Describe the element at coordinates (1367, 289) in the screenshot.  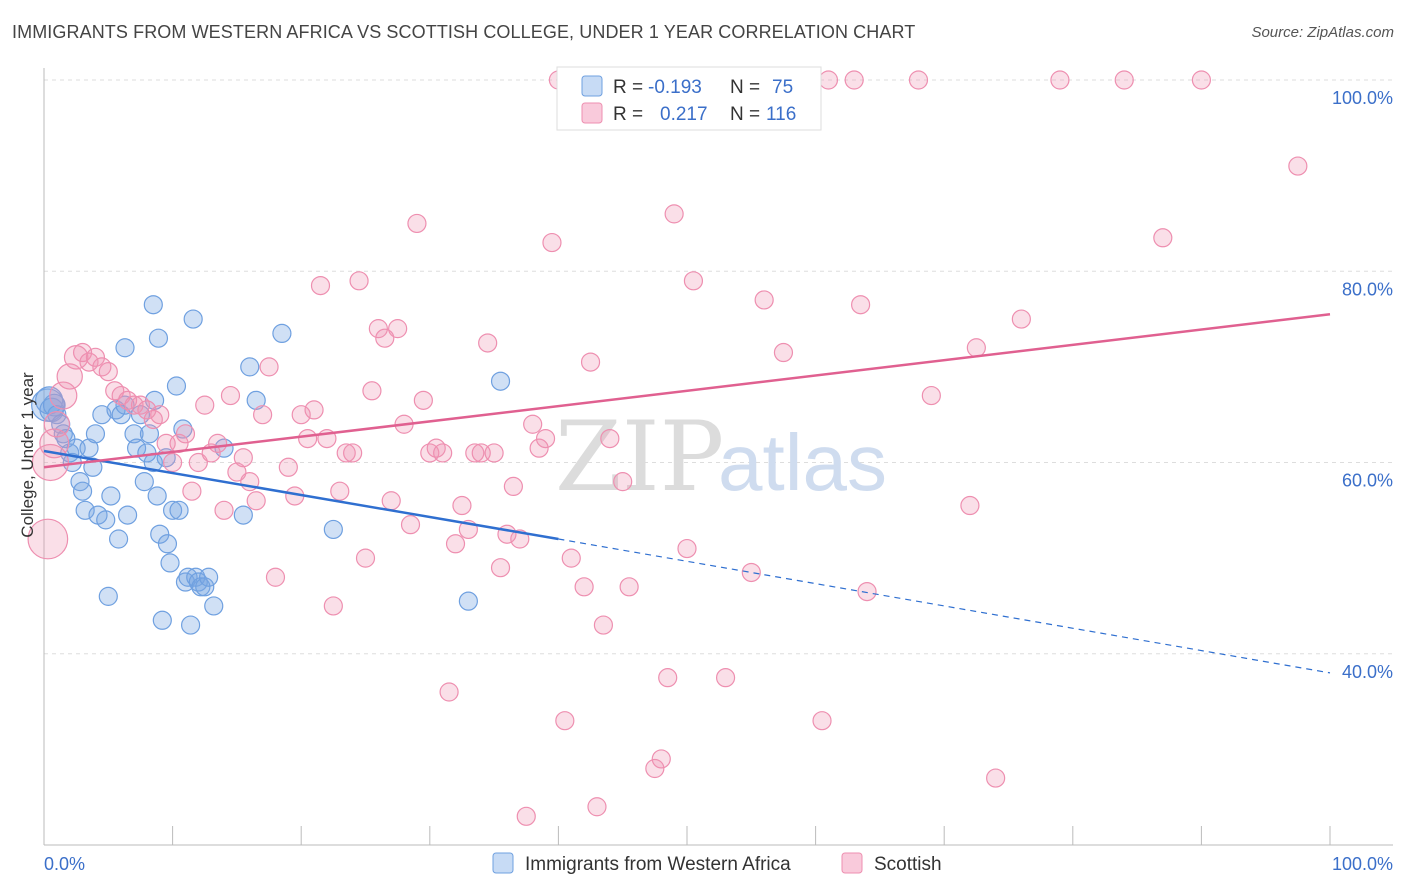
I see `y-tick-label-80: 80.0%` at that location.